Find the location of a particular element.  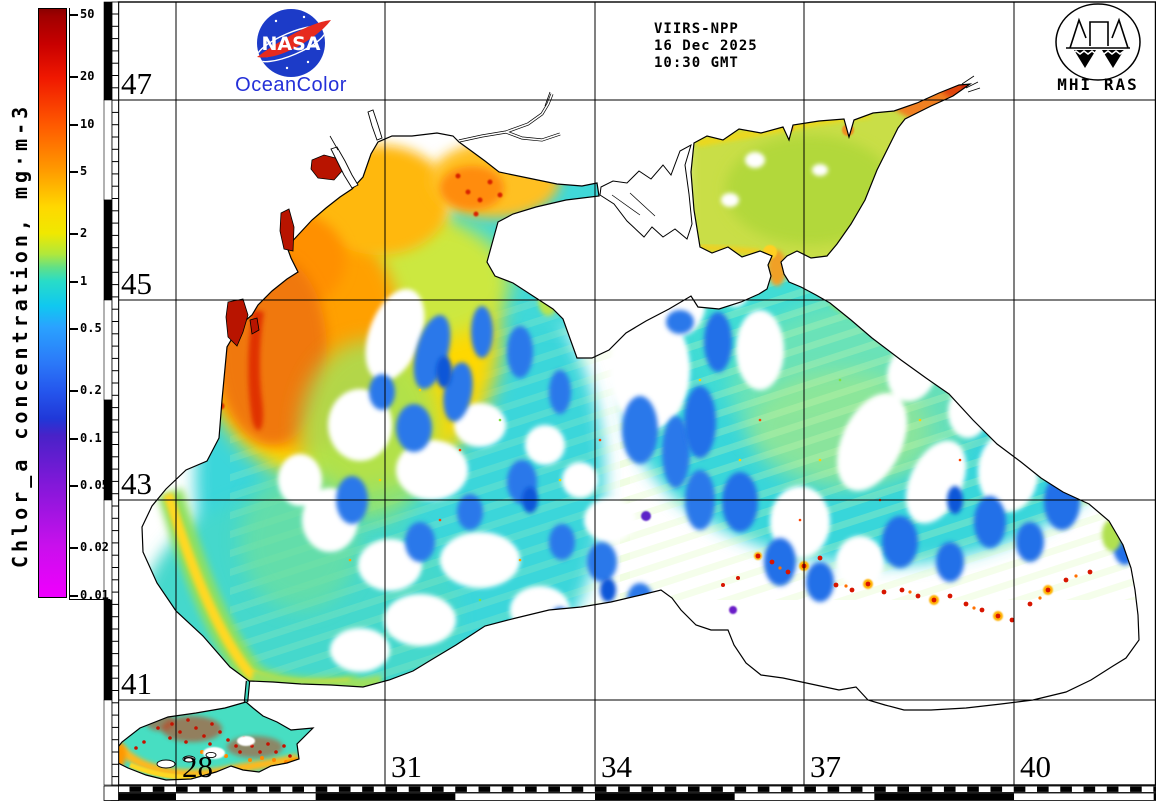

acquisition-date: 16 Dec 2025 is located at coordinates (706, 46).